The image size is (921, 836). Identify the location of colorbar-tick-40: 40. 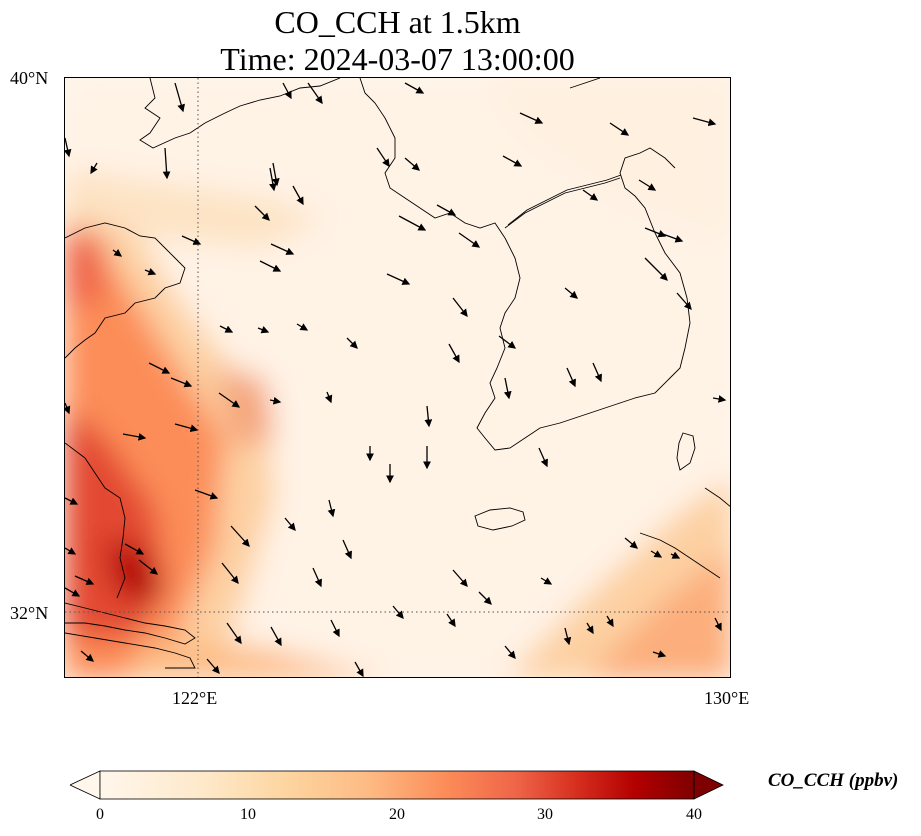
(694, 814).